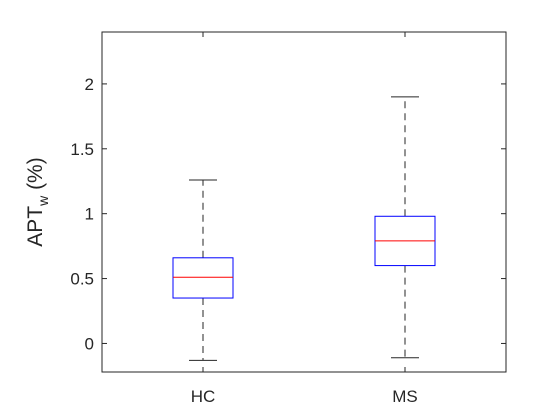 This screenshot has width=560, height=420. What do you see at coordinates (89, 343) in the screenshot?
I see `y-tick-label: 0` at bounding box center [89, 343].